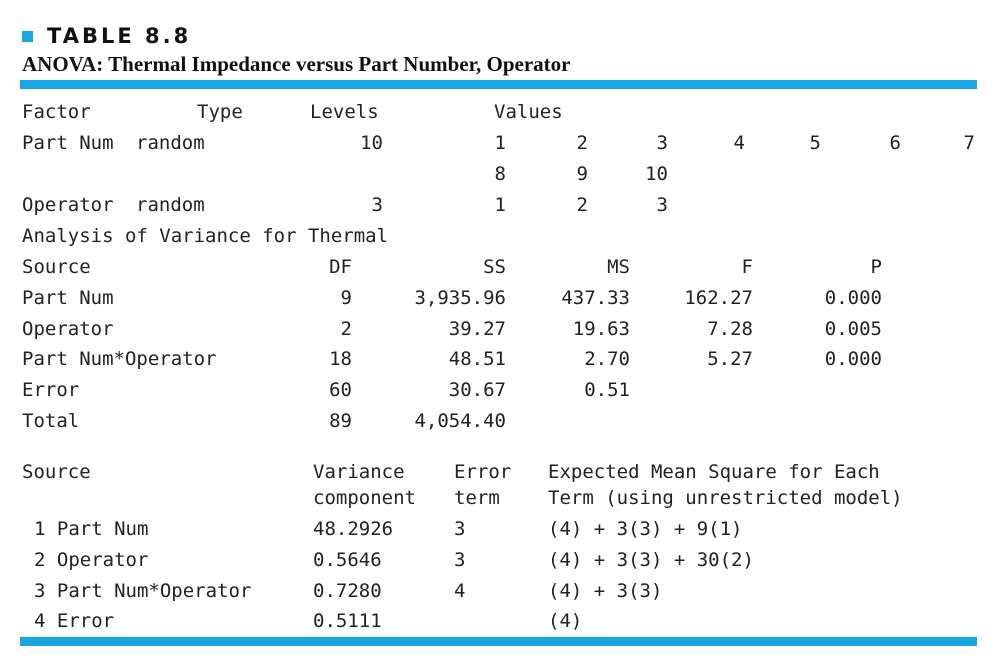 This screenshot has width=1002, height=672. Describe the element at coordinates (56, 112) in the screenshot. I see `factor-header: Factor` at that location.